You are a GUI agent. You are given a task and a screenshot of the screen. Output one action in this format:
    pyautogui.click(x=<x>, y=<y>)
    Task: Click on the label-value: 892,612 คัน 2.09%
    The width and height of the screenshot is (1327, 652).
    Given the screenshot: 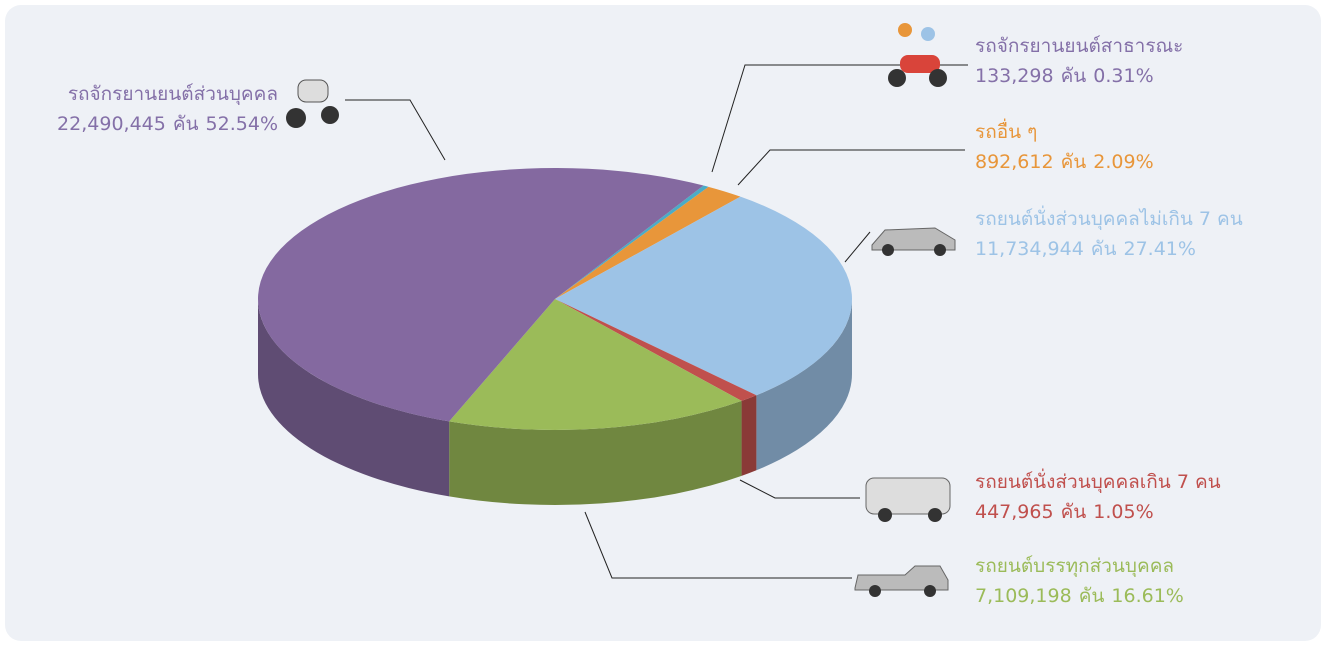 What is the action you would take?
    pyautogui.click(x=1064, y=162)
    